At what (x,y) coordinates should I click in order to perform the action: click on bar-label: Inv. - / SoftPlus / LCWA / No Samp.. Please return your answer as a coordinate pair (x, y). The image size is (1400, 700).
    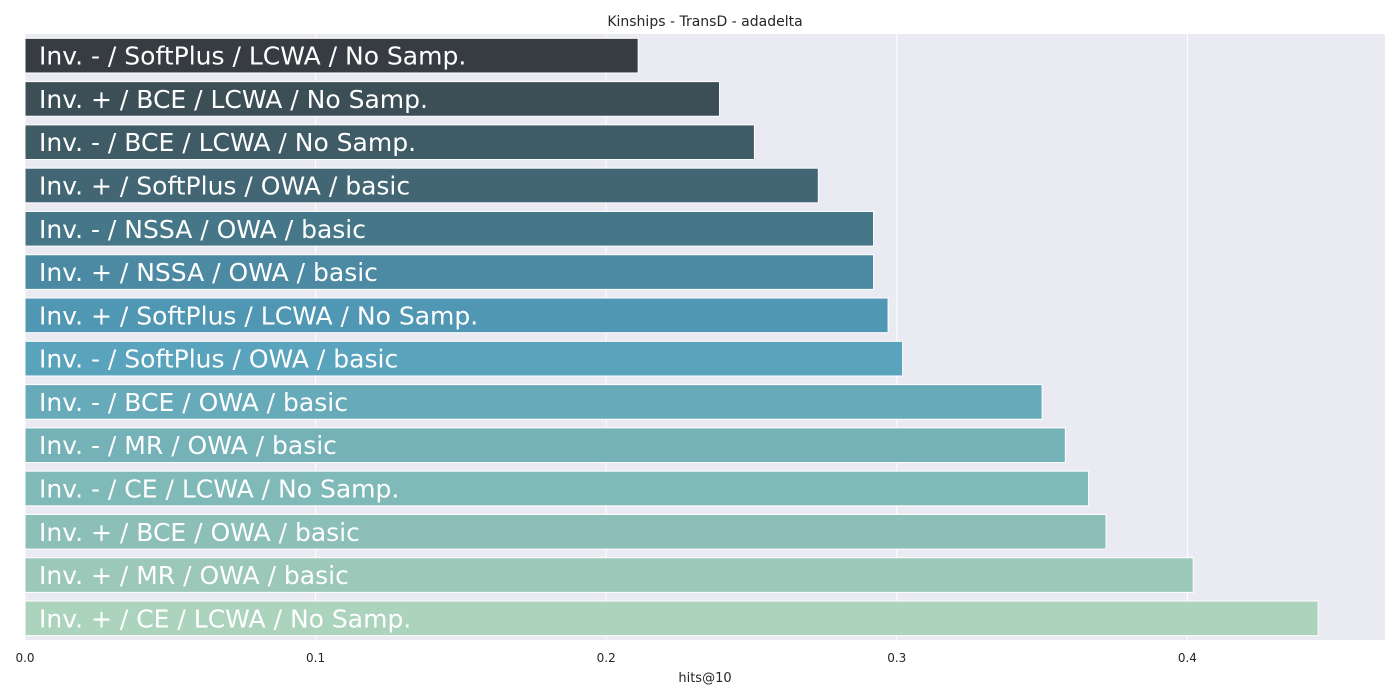
    Looking at the image, I should click on (252, 56).